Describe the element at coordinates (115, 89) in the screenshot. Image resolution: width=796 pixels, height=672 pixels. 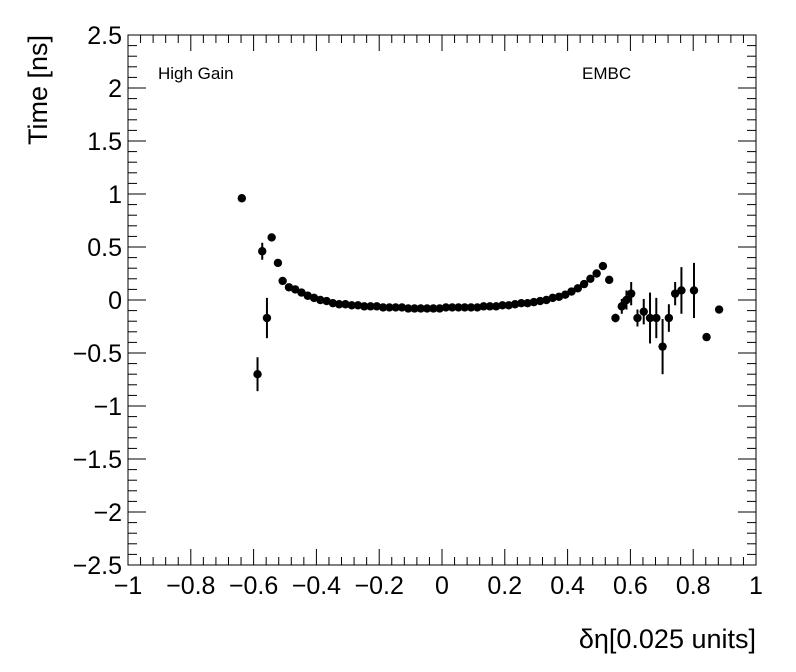
I see `y-tick-label: 2` at that location.